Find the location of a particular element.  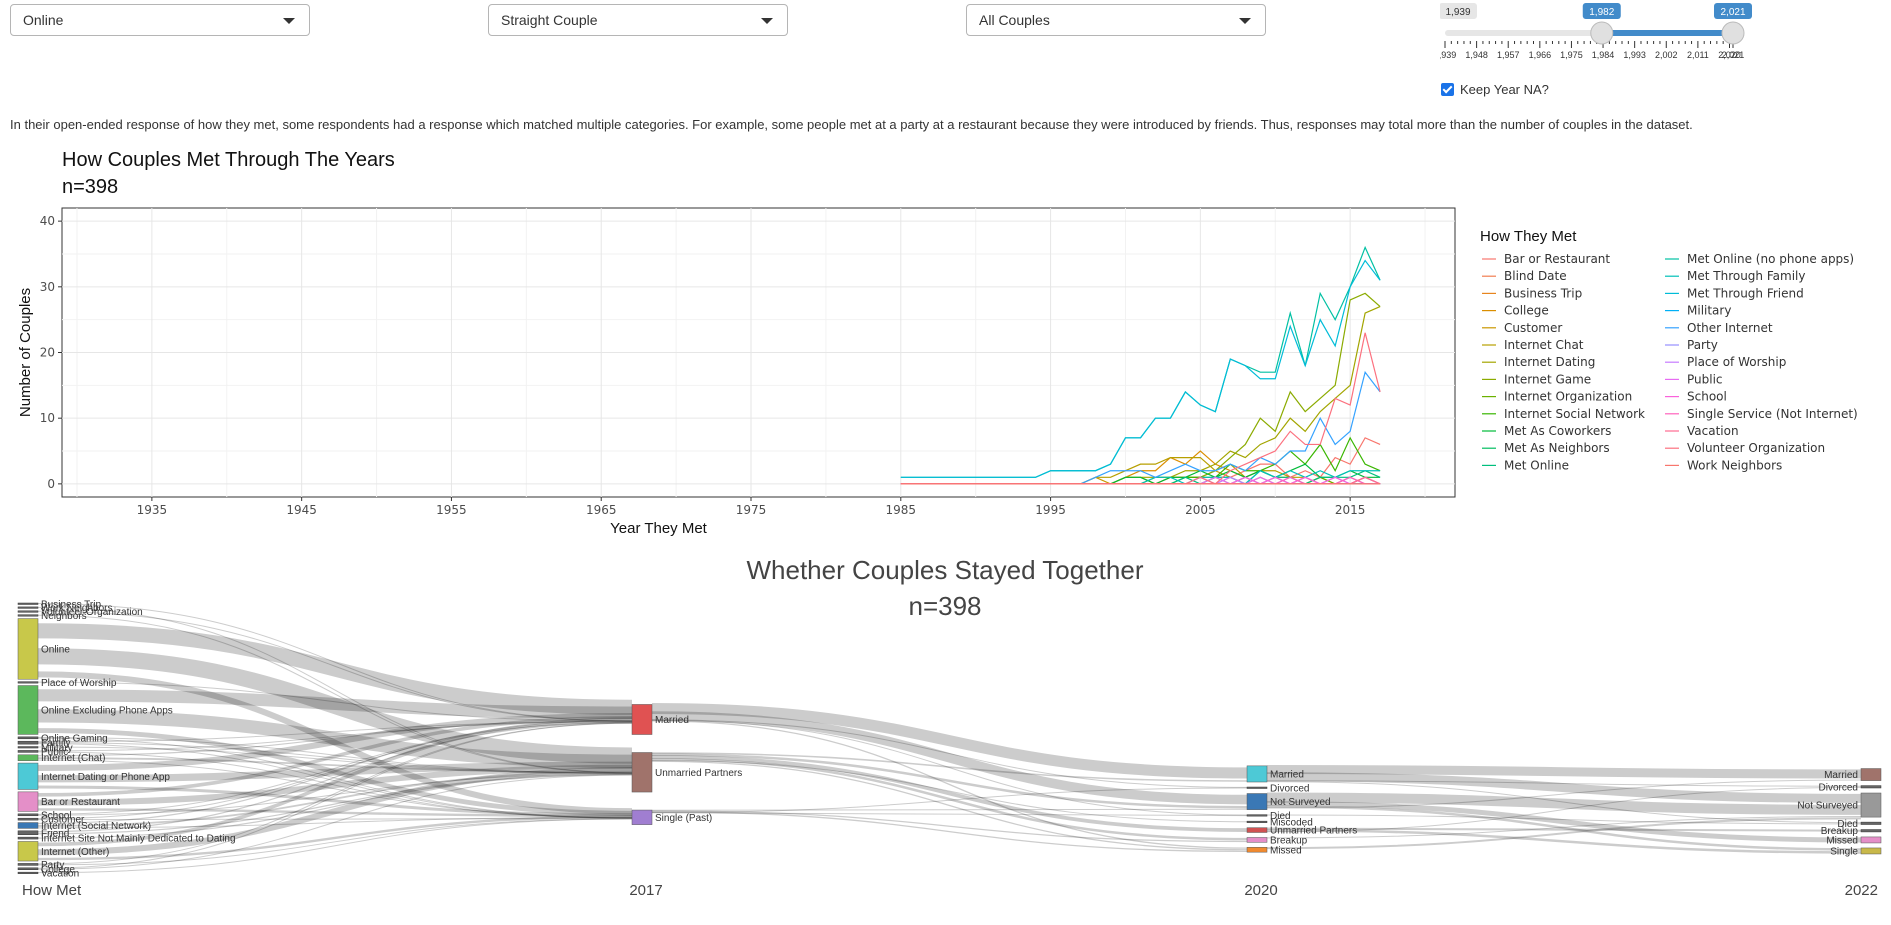

legend-label: College is located at coordinates (1526, 311).